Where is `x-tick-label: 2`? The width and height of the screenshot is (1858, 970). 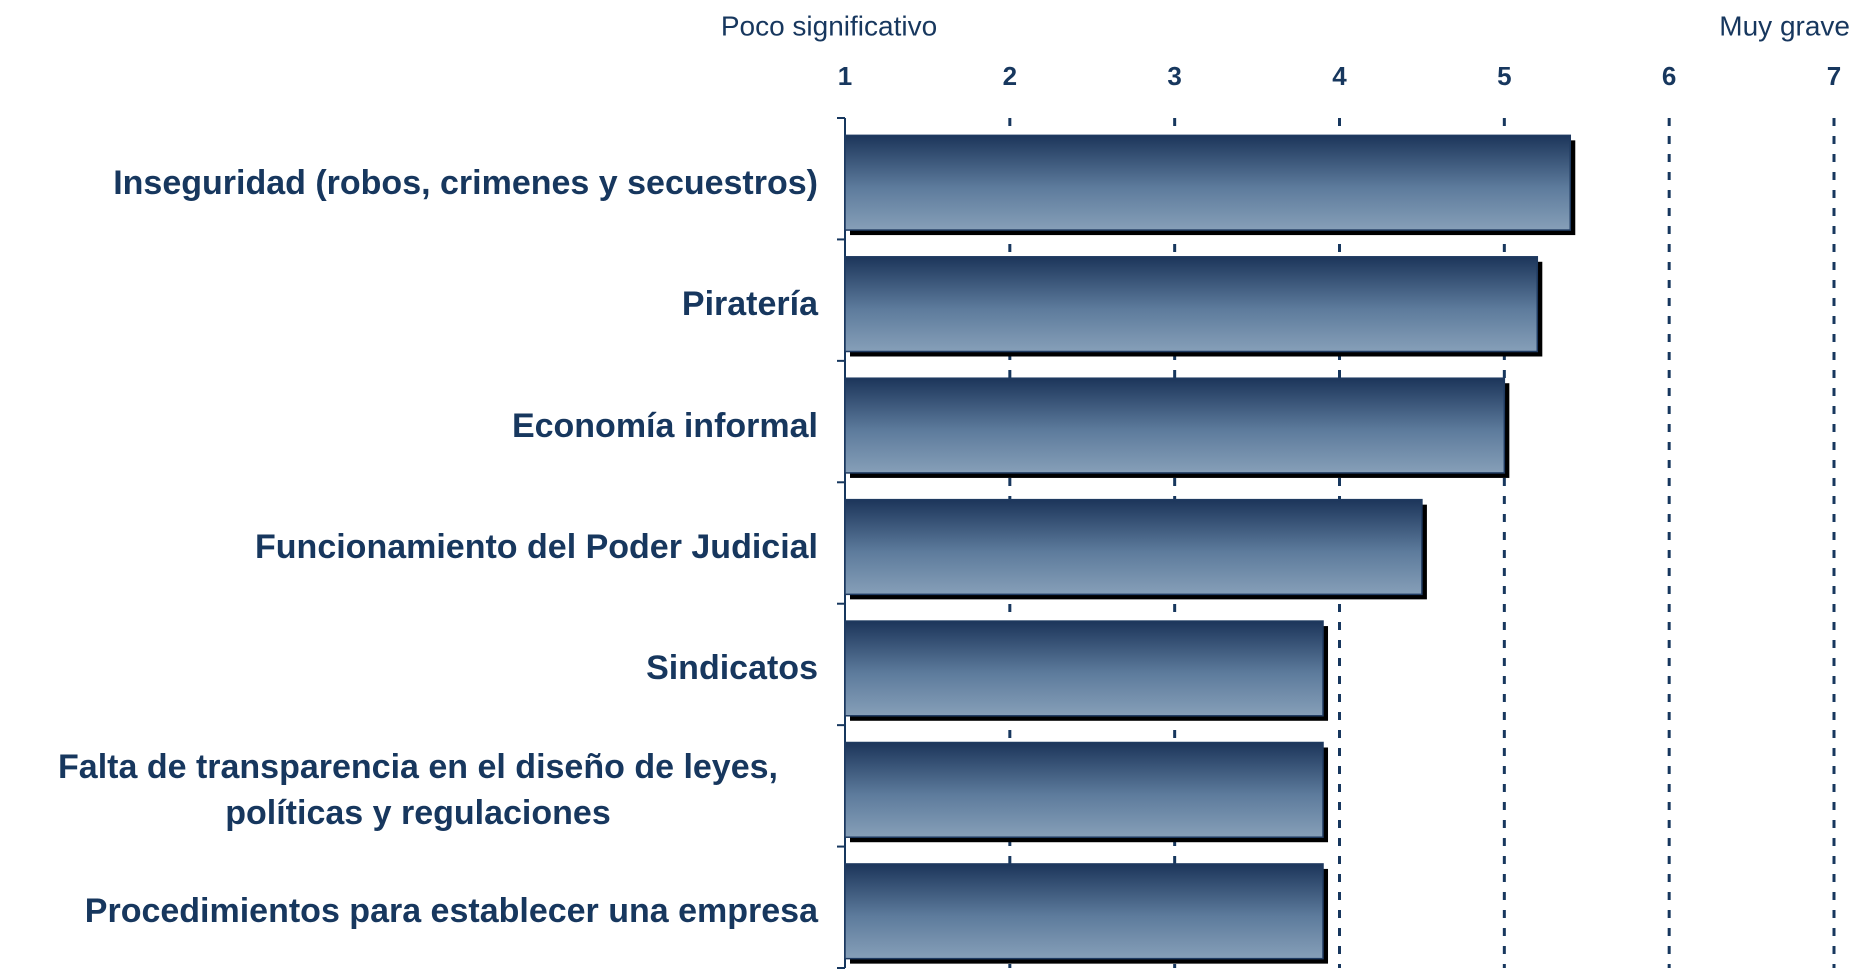 x-tick-label: 2 is located at coordinates (1010, 76).